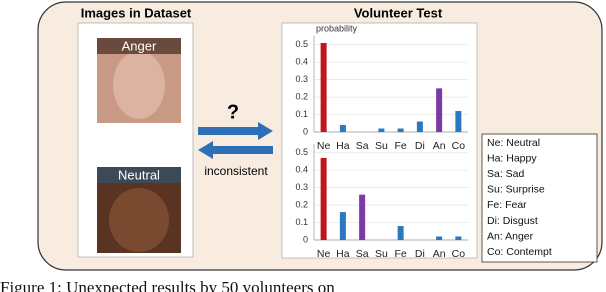 This screenshot has width=606, height=292. What do you see at coordinates (337, 28) in the screenshot?
I see `y-axis-label: probability` at bounding box center [337, 28].